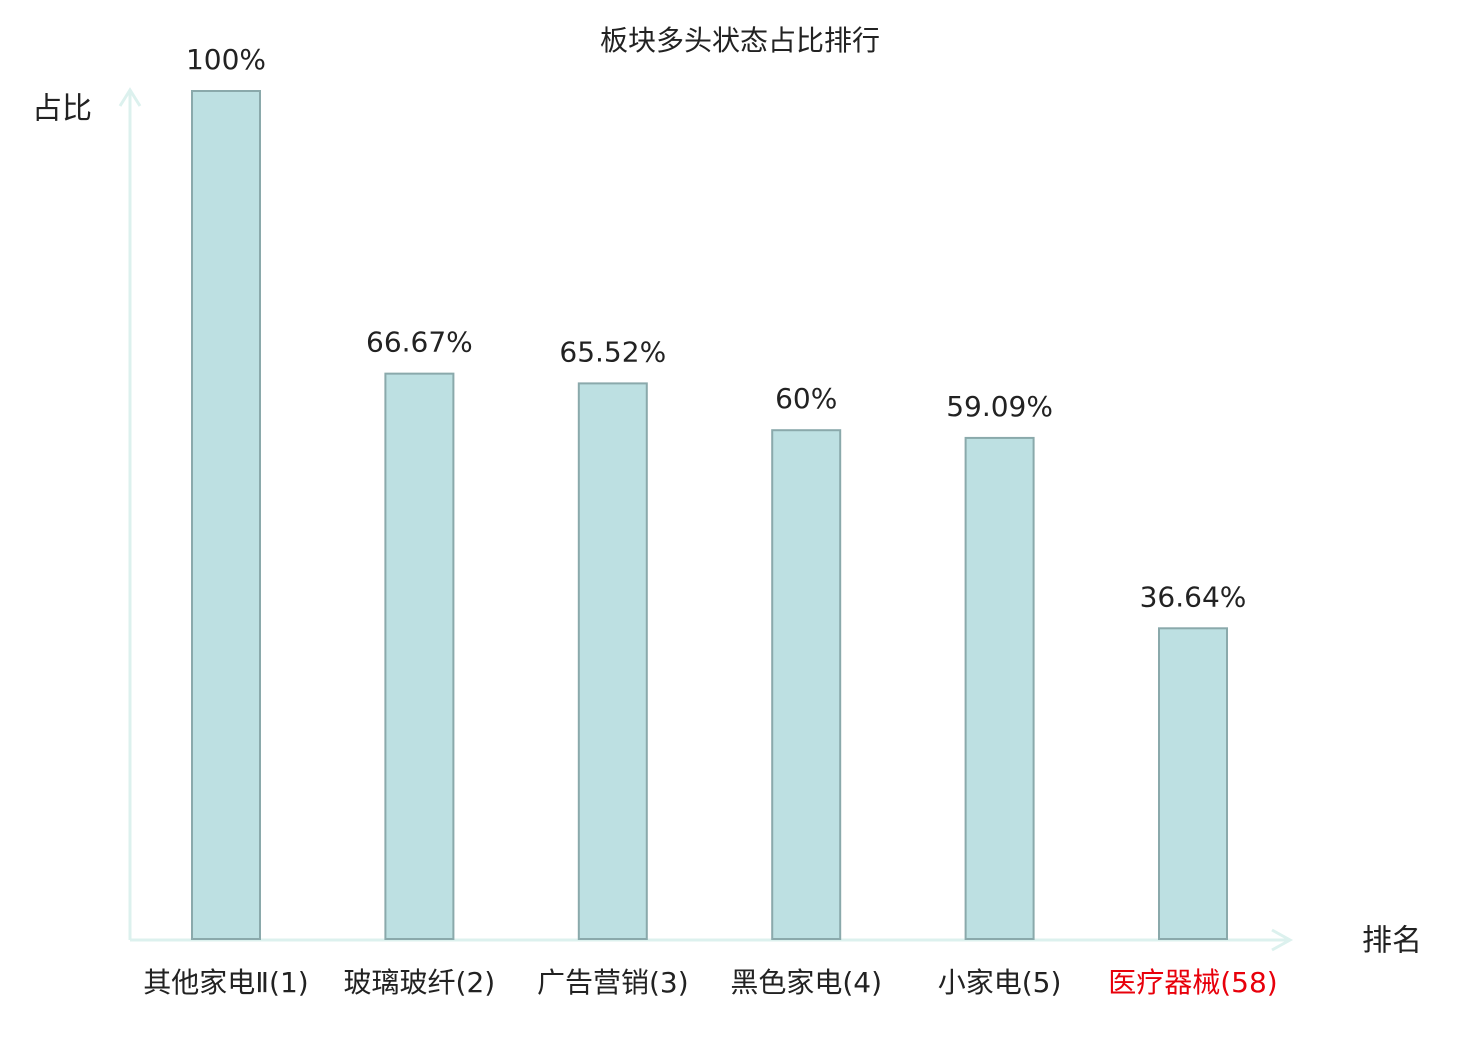 The width and height of the screenshot is (1480, 1040). Describe the element at coordinates (226, 982) in the screenshot. I see `x-tick-label: 其他家电Ⅱ(1)` at that location.